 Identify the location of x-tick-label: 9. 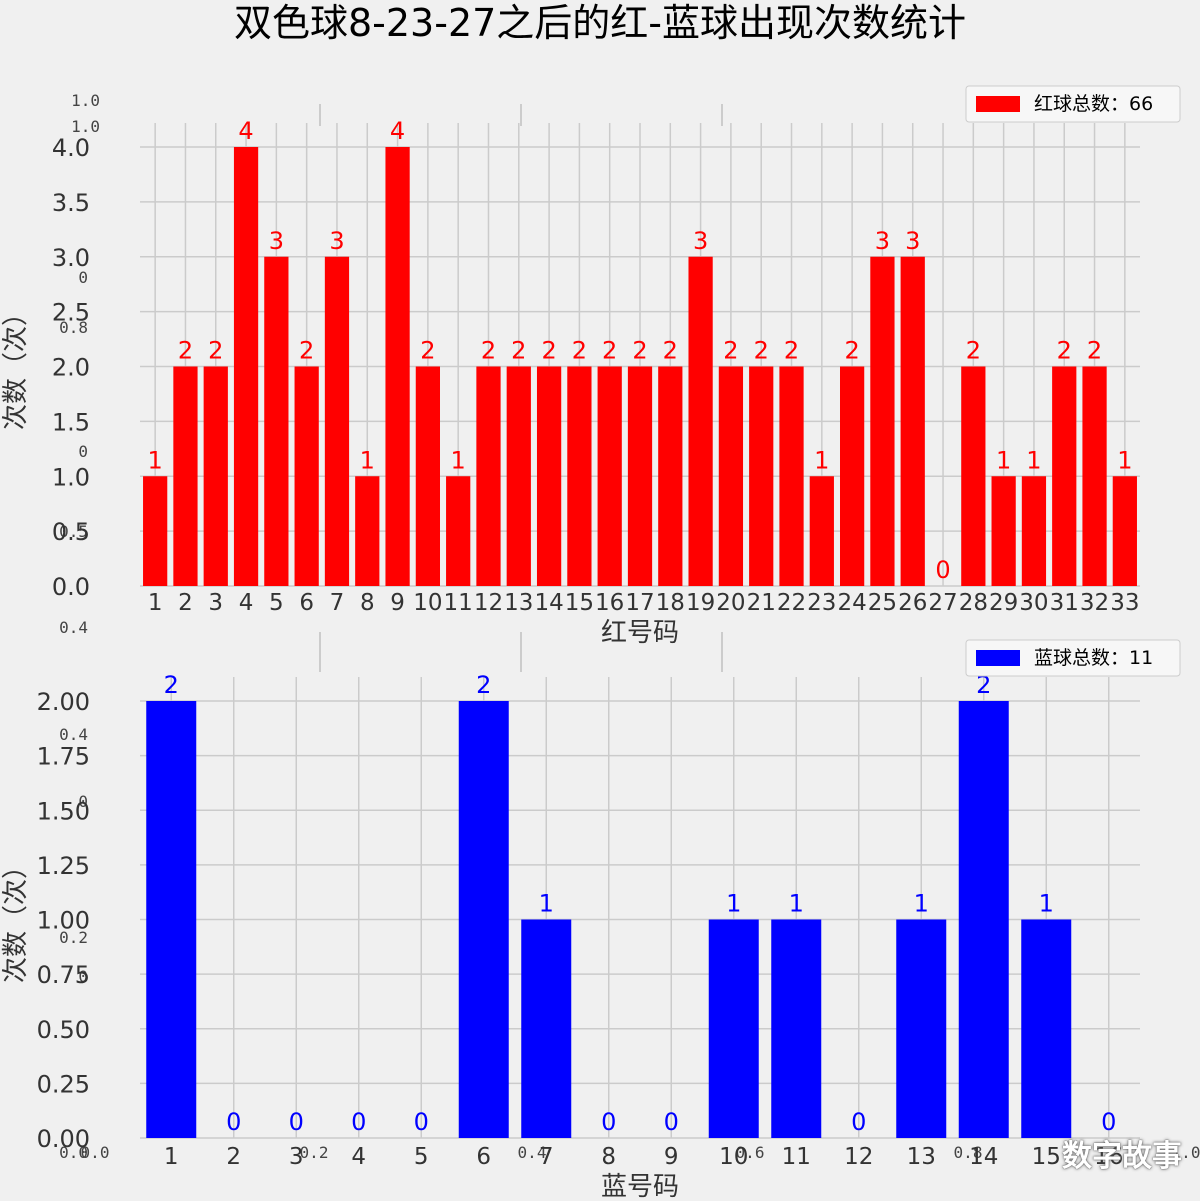
(671, 1157).